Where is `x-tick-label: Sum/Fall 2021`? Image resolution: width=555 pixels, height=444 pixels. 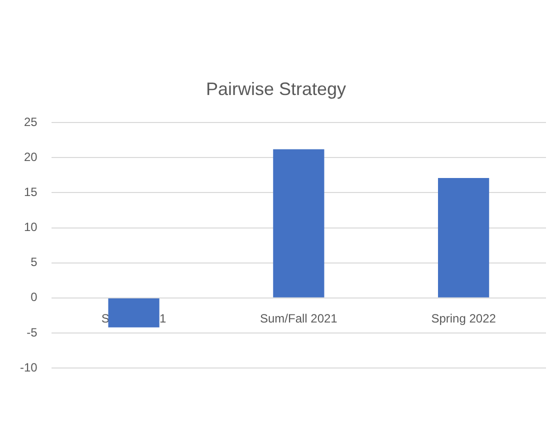
x-tick-label: Sum/Fall 2021 is located at coordinates (299, 318).